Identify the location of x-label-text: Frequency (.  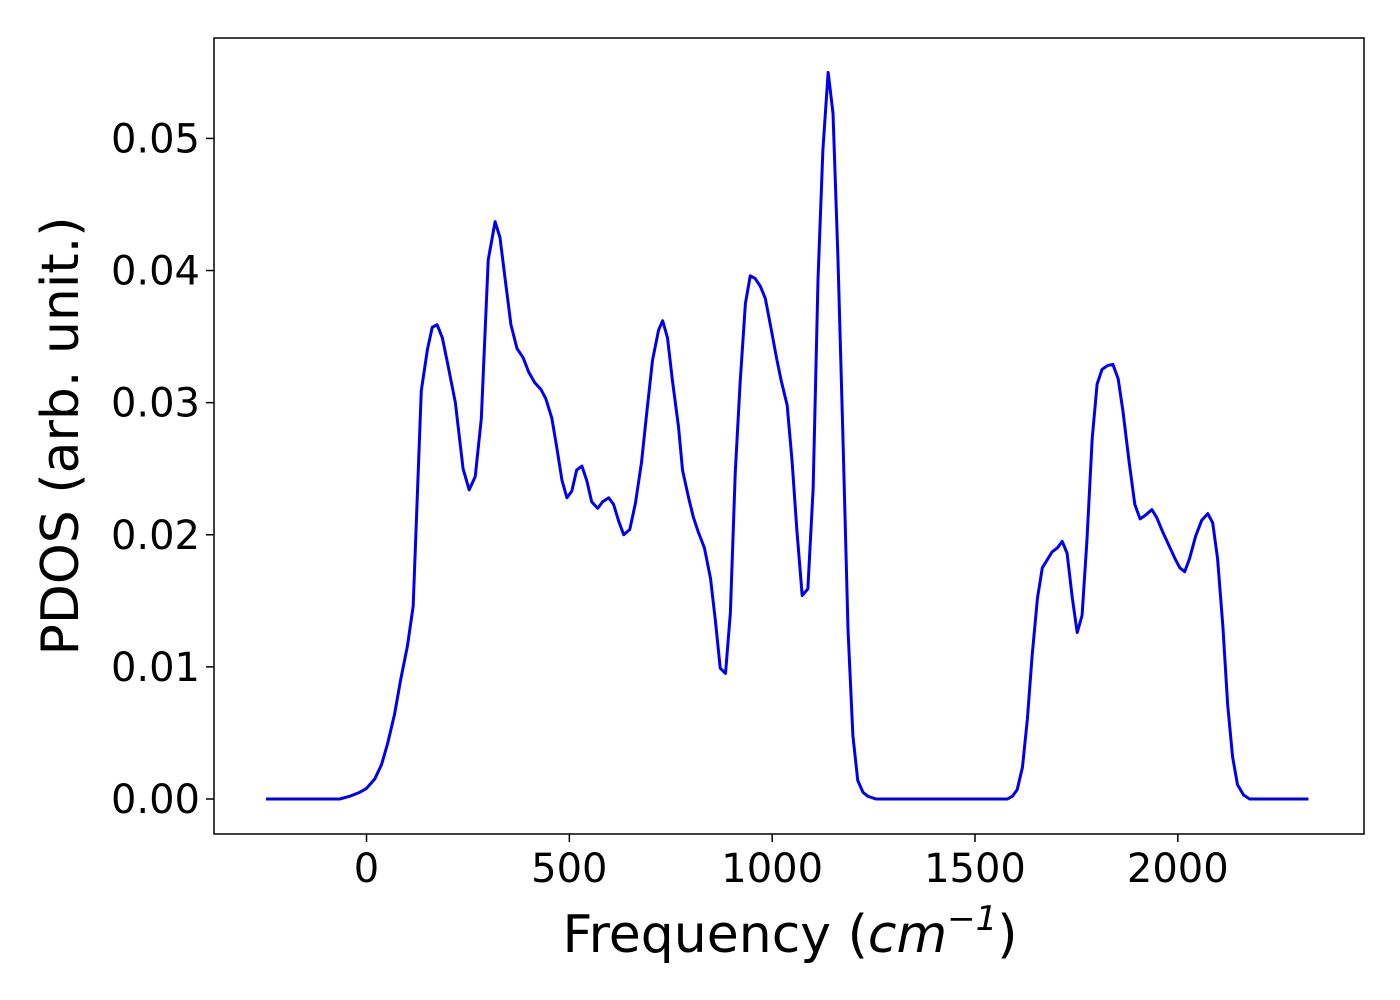
(714, 935).